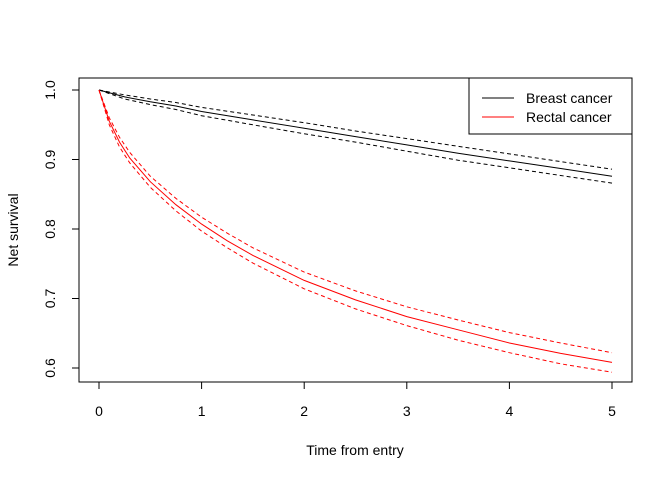  What do you see at coordinates (99, 411) in the screenshot?
I see `x-tick-label: 0` at bounding box center [99, 411].